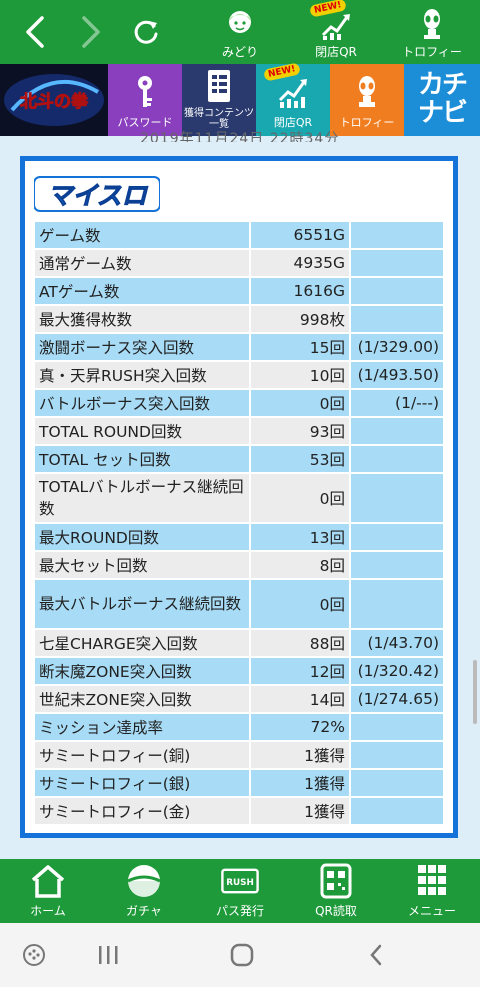 The width and height of the screenshot is (480, 987). I want to click on game-logo-text: 北斗の拳, so click(54, 101).